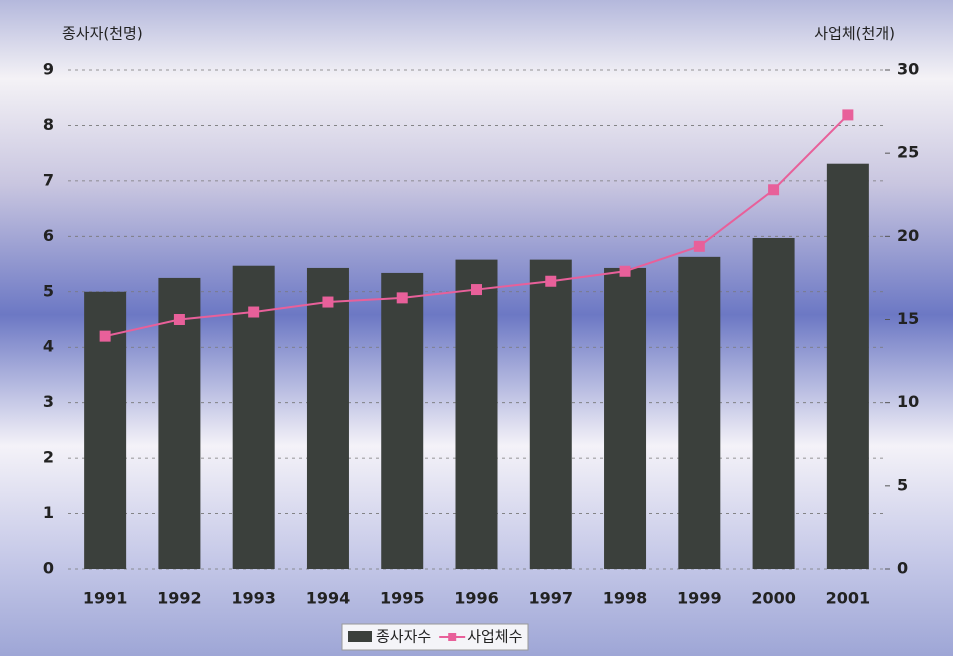  What do you see at coordinates (48, 457) in the screenshot?
I see `y-tick-label: 2` at bounding box center [48, 457].